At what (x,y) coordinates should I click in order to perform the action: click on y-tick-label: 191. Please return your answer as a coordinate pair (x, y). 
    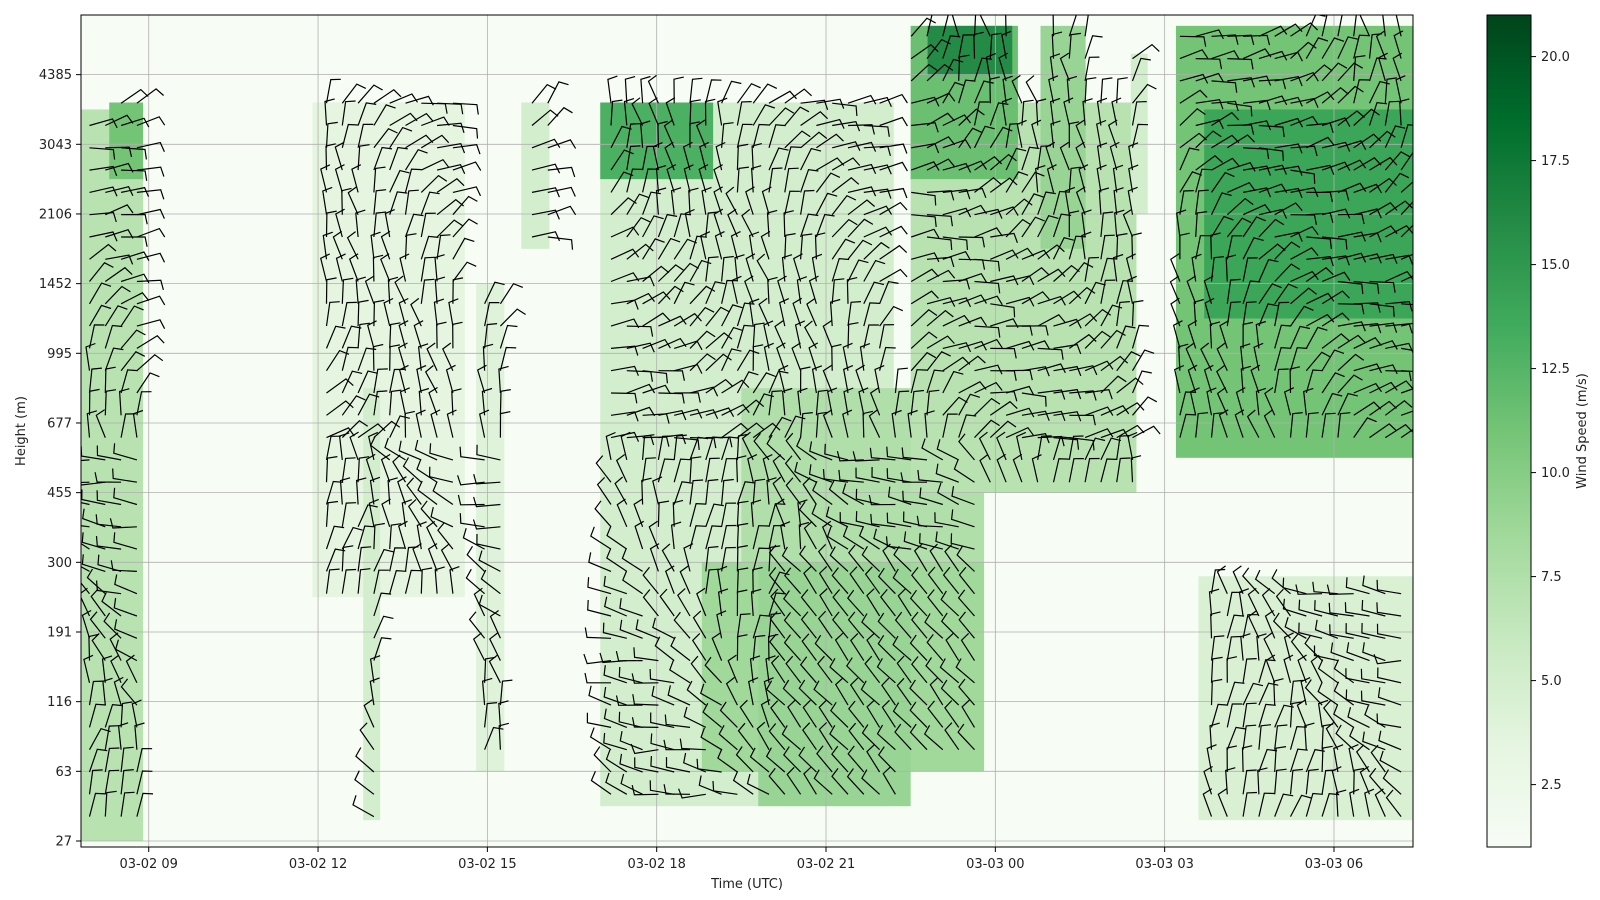
    Looking at the image, I should click on (59, 632).